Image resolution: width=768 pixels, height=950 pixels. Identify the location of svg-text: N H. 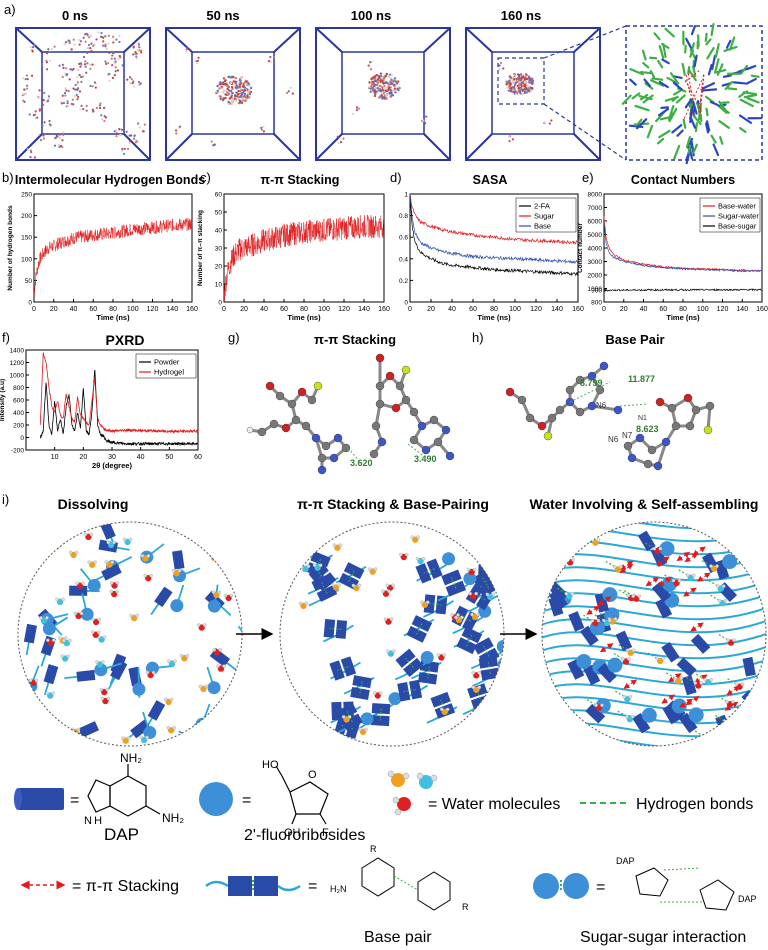
(93, 821).